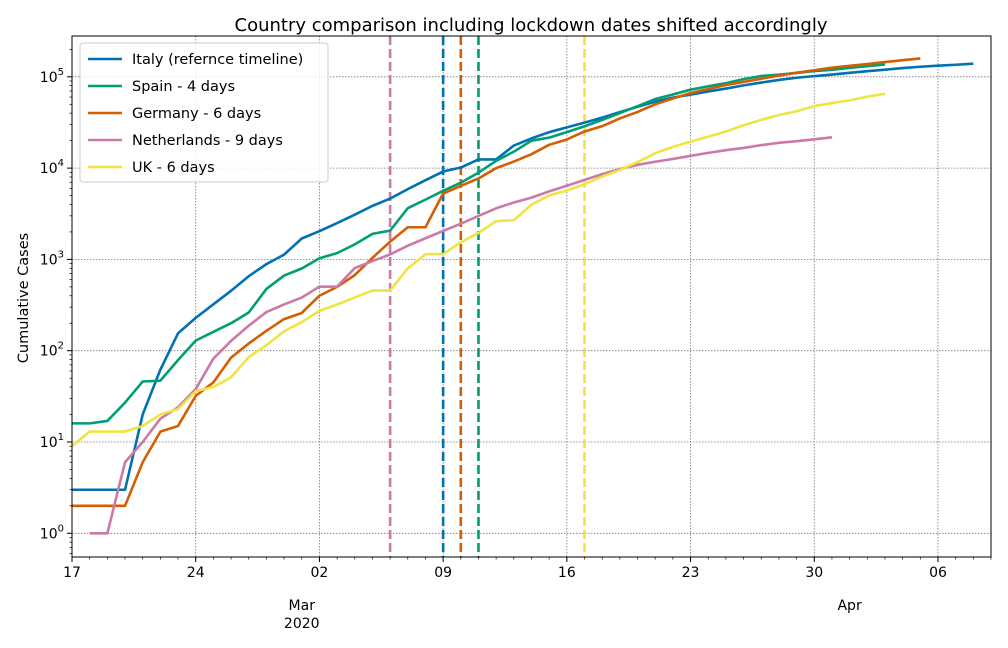 The image size is (1008, 648). I want to click on x-month-label: Mar, so click(302, 606).